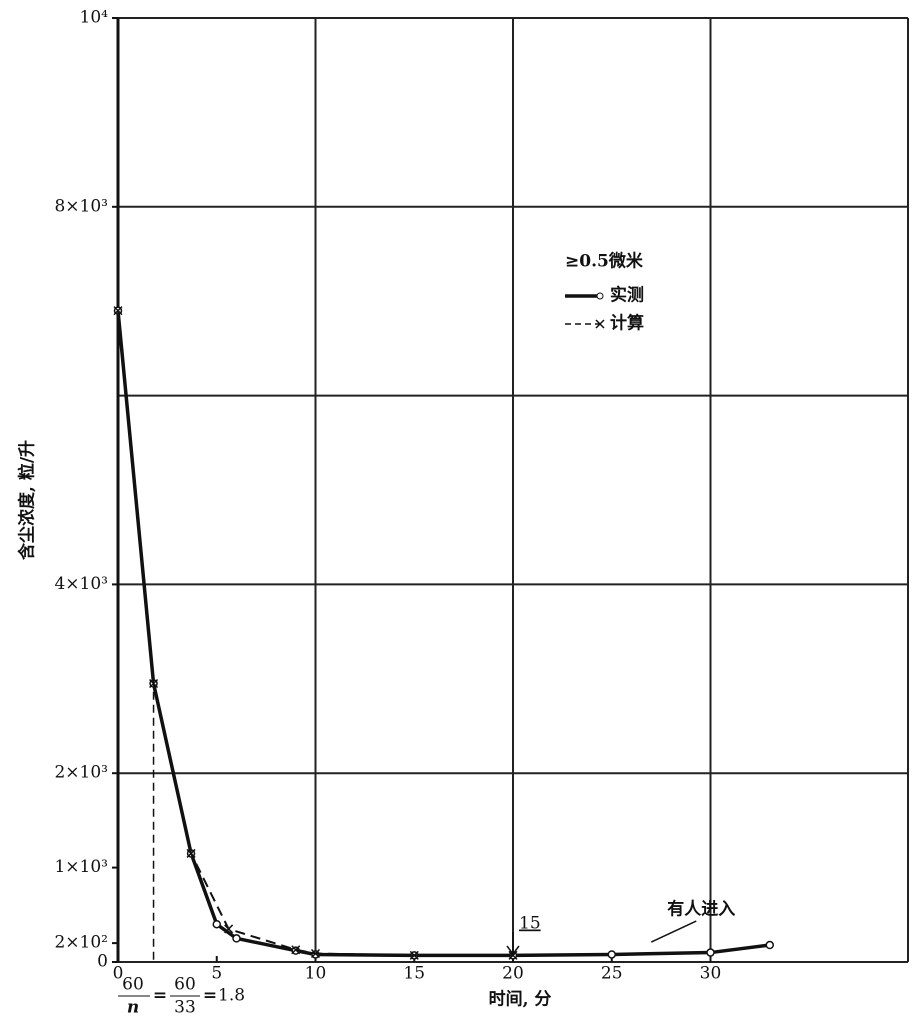 This screenshot has height=1017, width=912. What do you see at coordinates (701, 909) in the screenshot?
I see `annotation: 有人进入` at bounding box center [701, 909].